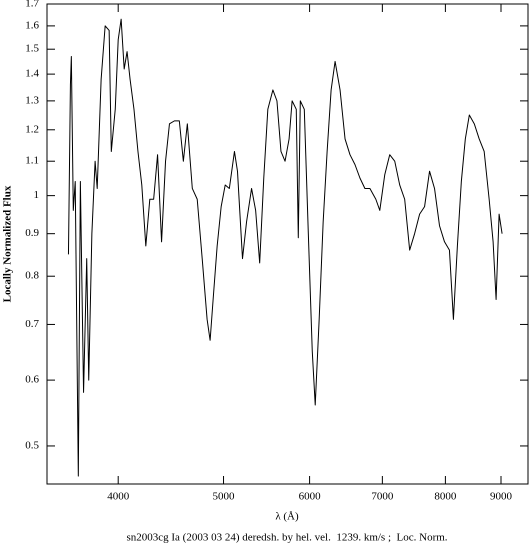 The height and width of the screenshot is (546, 529). Describe the element at coordinates (445, 497) in the screenshot. I see `x-tick-label: 8000` at that location.